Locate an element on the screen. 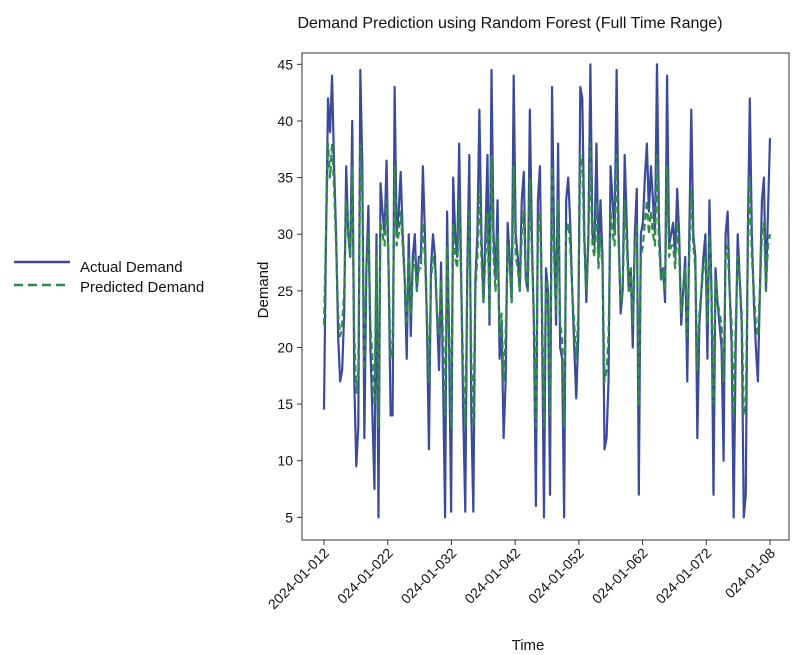 This screenshot has width=794, height=655. x-tick-label: 024-01-062 is located at coordinates (620, 576).